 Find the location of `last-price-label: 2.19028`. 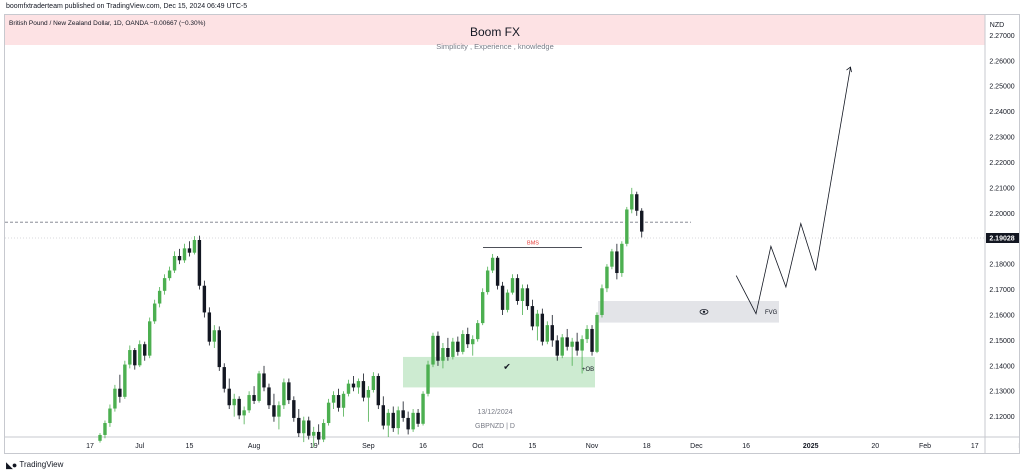

last-price-label: 2.19028 is located at coordinates (1001, 238).